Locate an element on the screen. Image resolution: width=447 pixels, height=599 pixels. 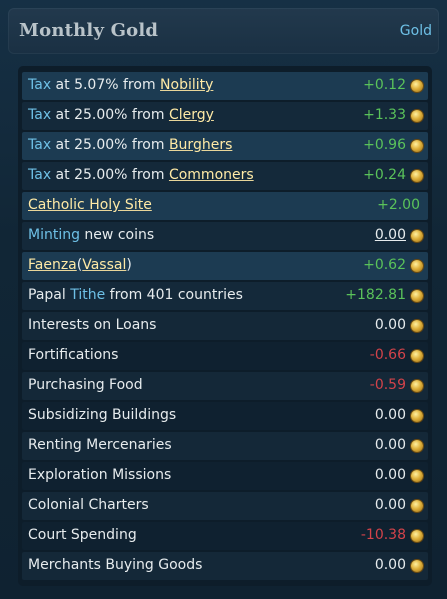
row-value: +0.12 is located at coordinates (384, 85).